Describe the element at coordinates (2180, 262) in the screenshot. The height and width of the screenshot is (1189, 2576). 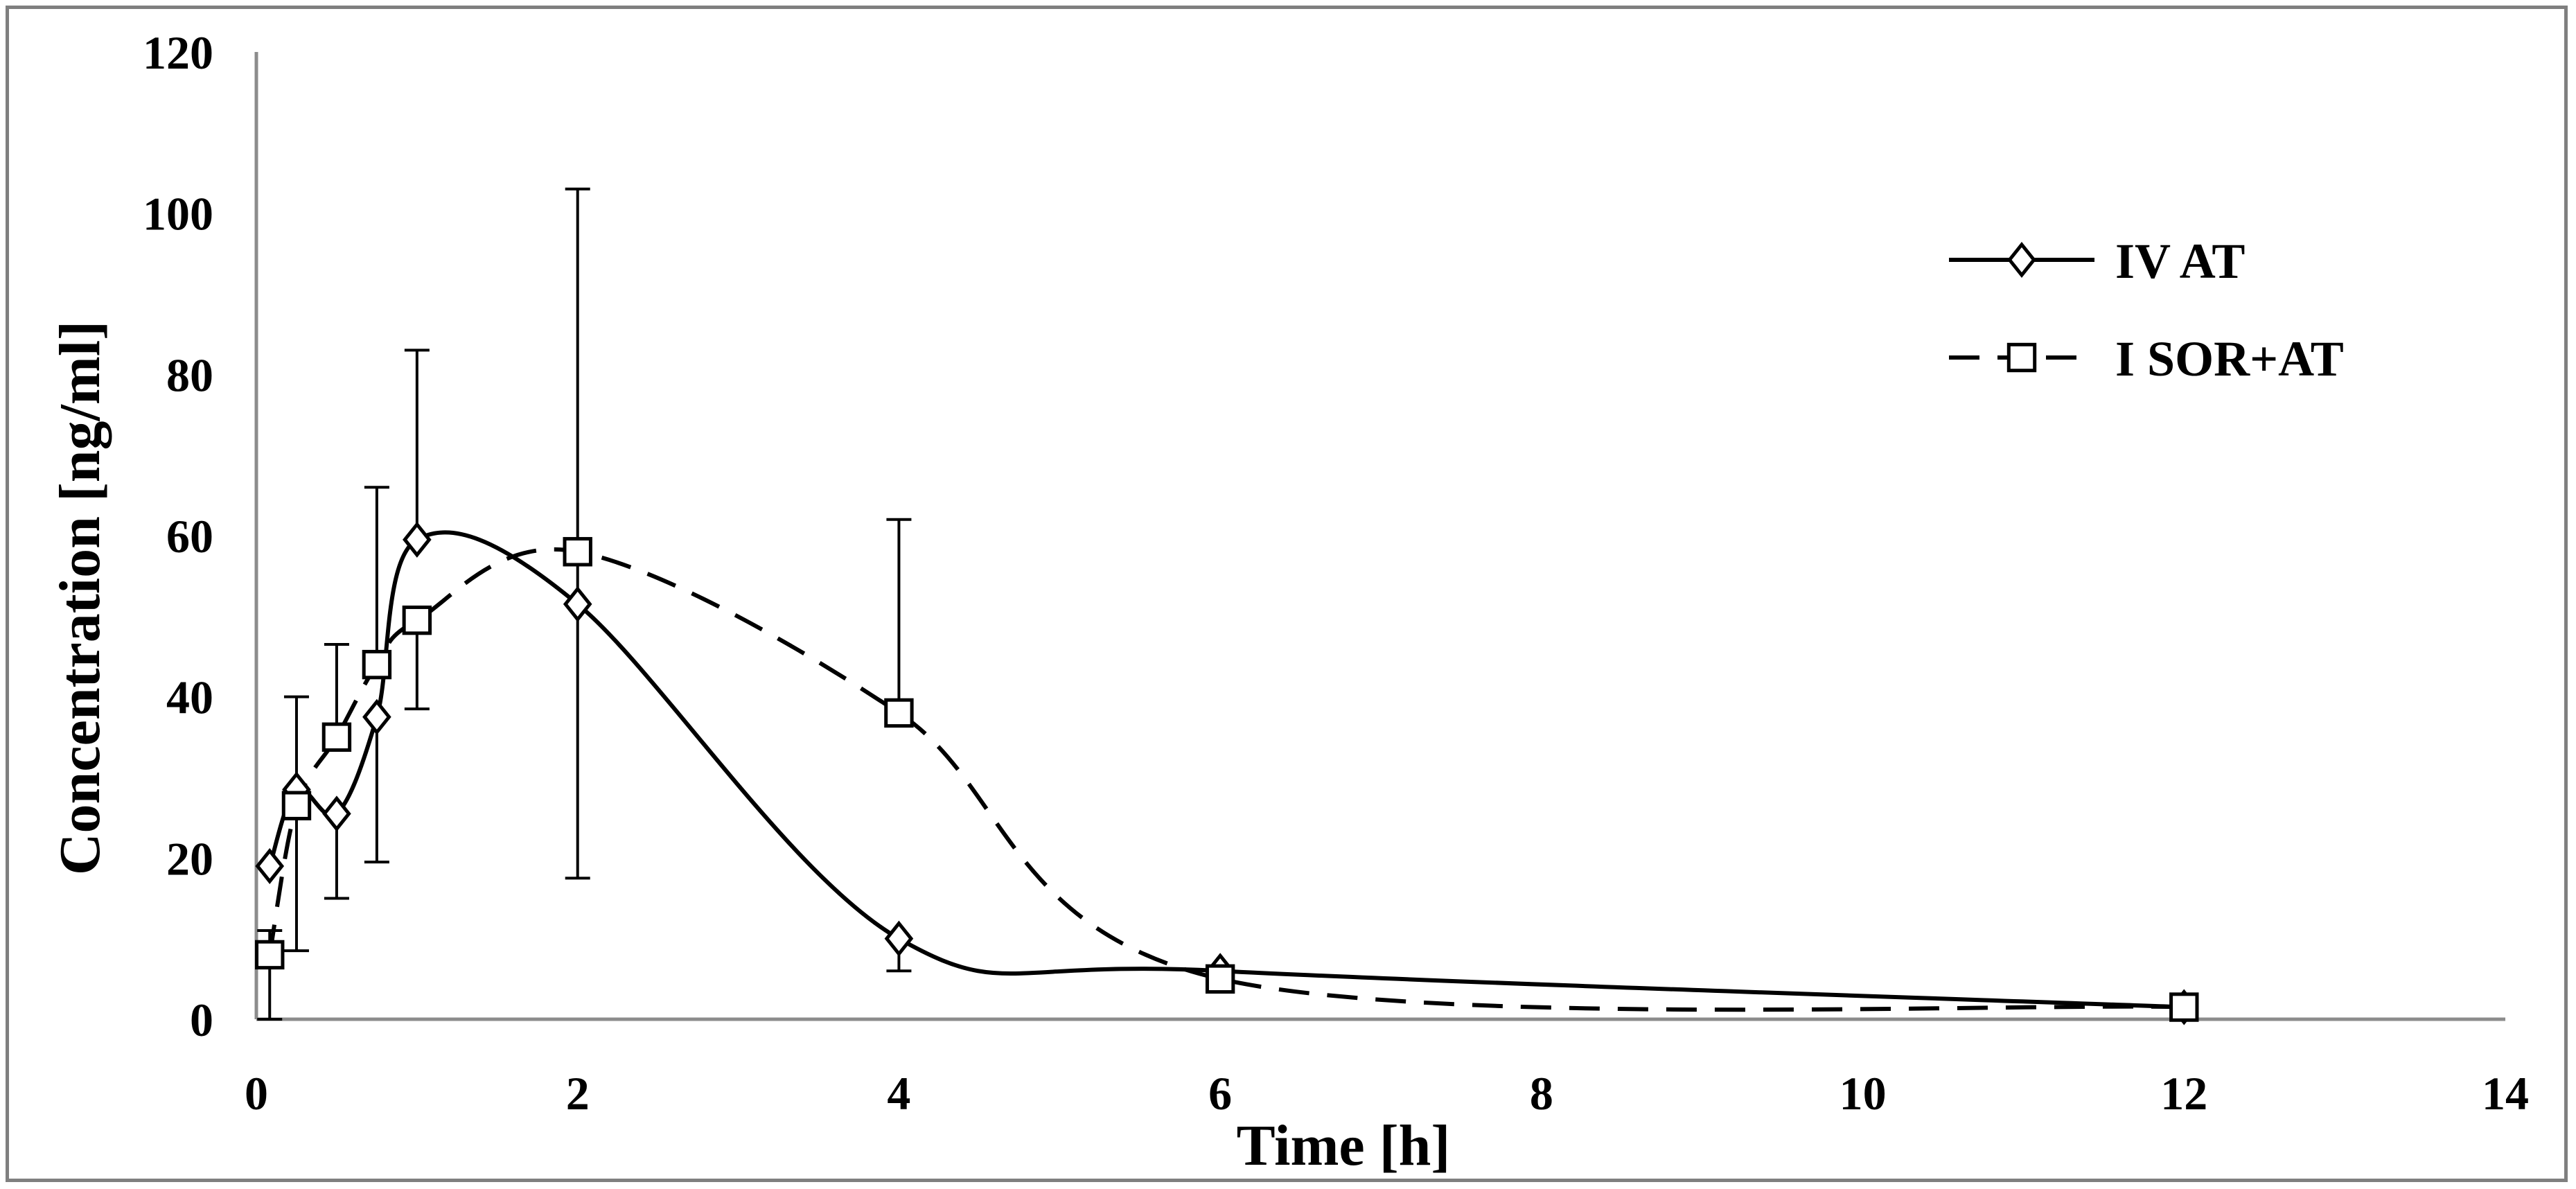
I see `legend-label: IV AT` at that location.